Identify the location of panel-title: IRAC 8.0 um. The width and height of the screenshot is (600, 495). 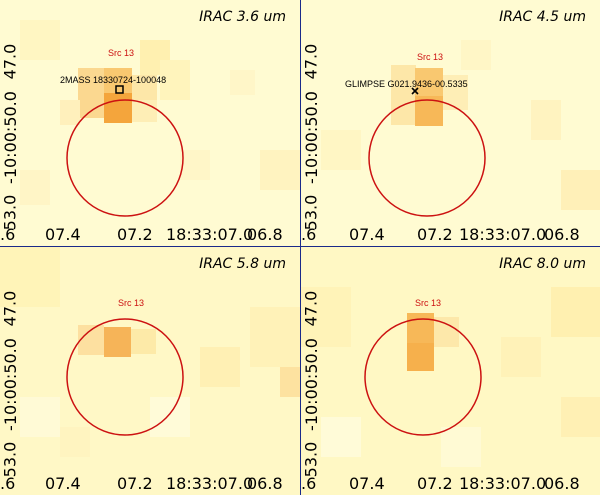
(542, 264).